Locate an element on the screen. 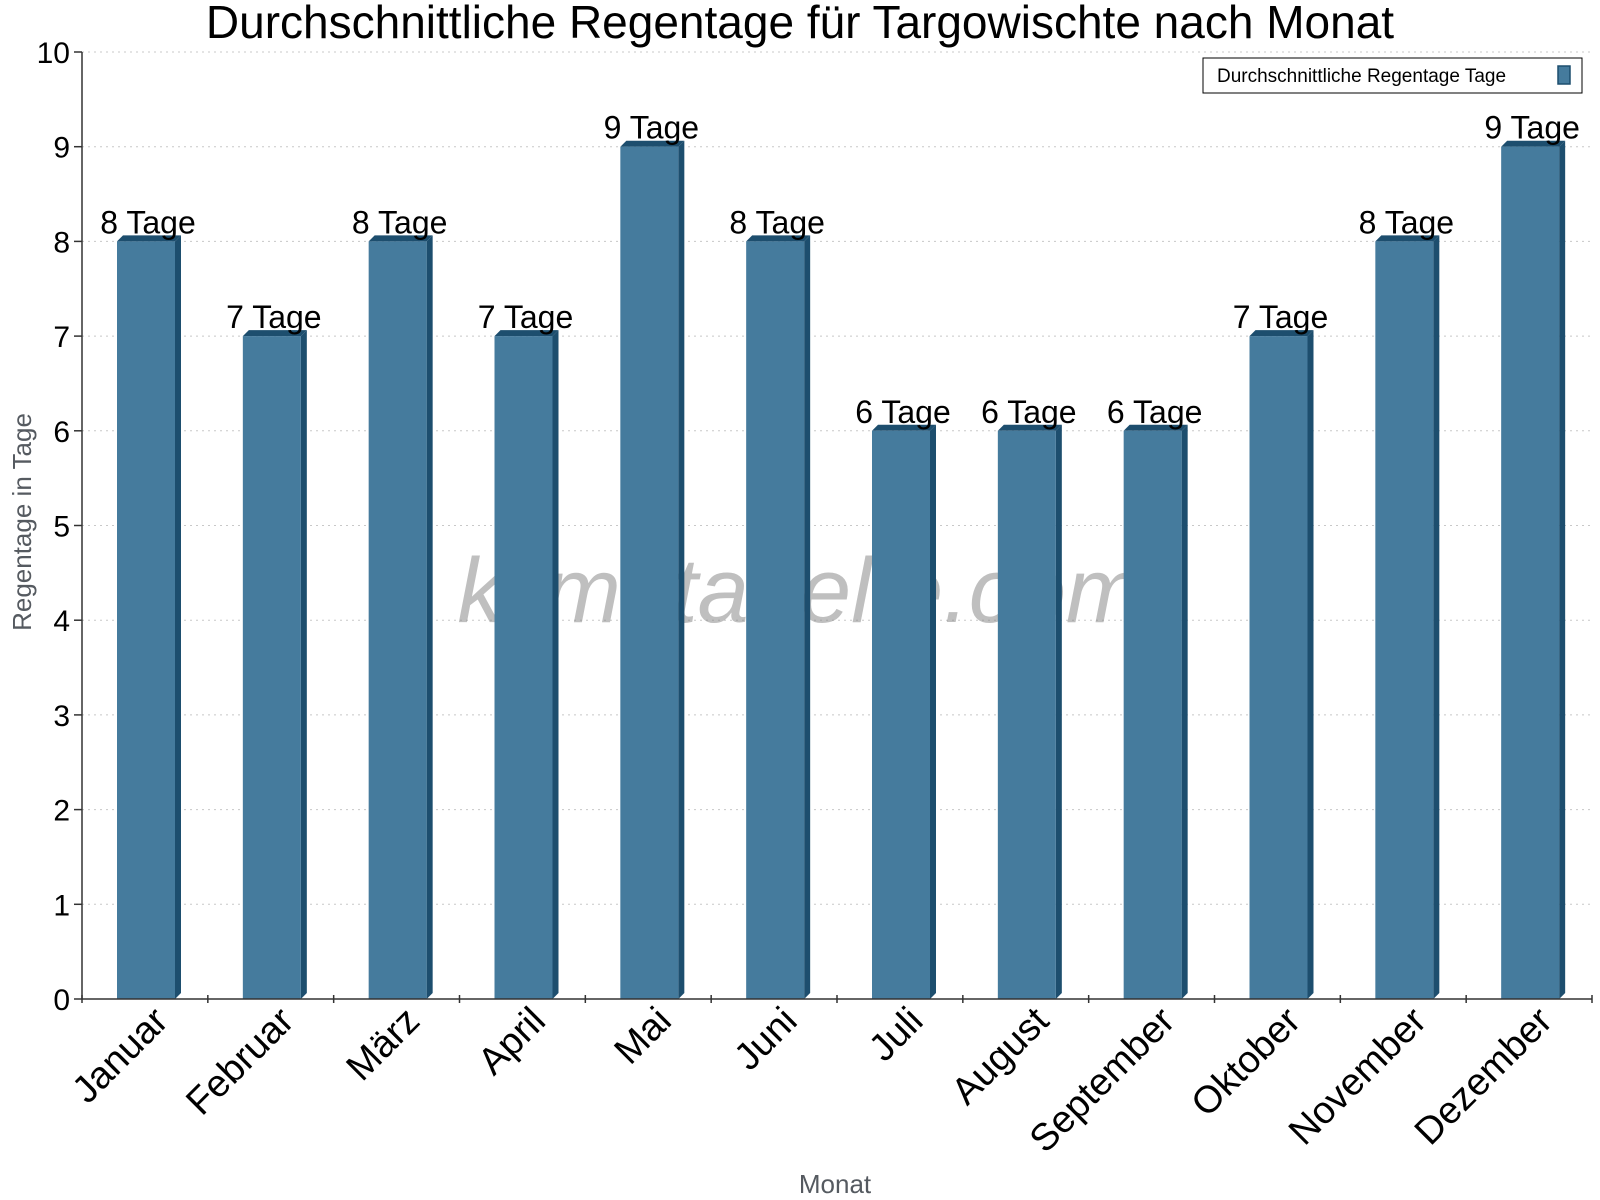 This screenshot has width=1600, height=1200. y-tick-label: 4 is located at coordinates (61, 621).